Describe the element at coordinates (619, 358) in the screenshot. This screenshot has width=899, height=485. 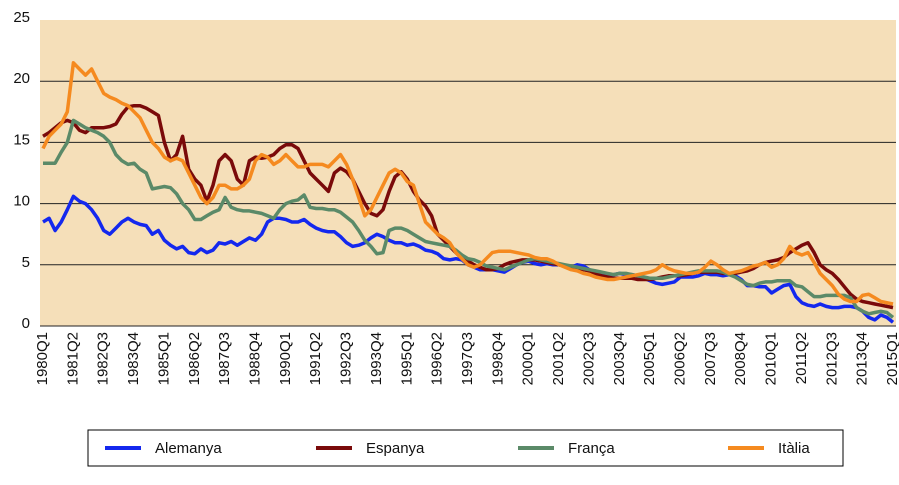
I see `x-tick-label: 2003Q4` at that location.